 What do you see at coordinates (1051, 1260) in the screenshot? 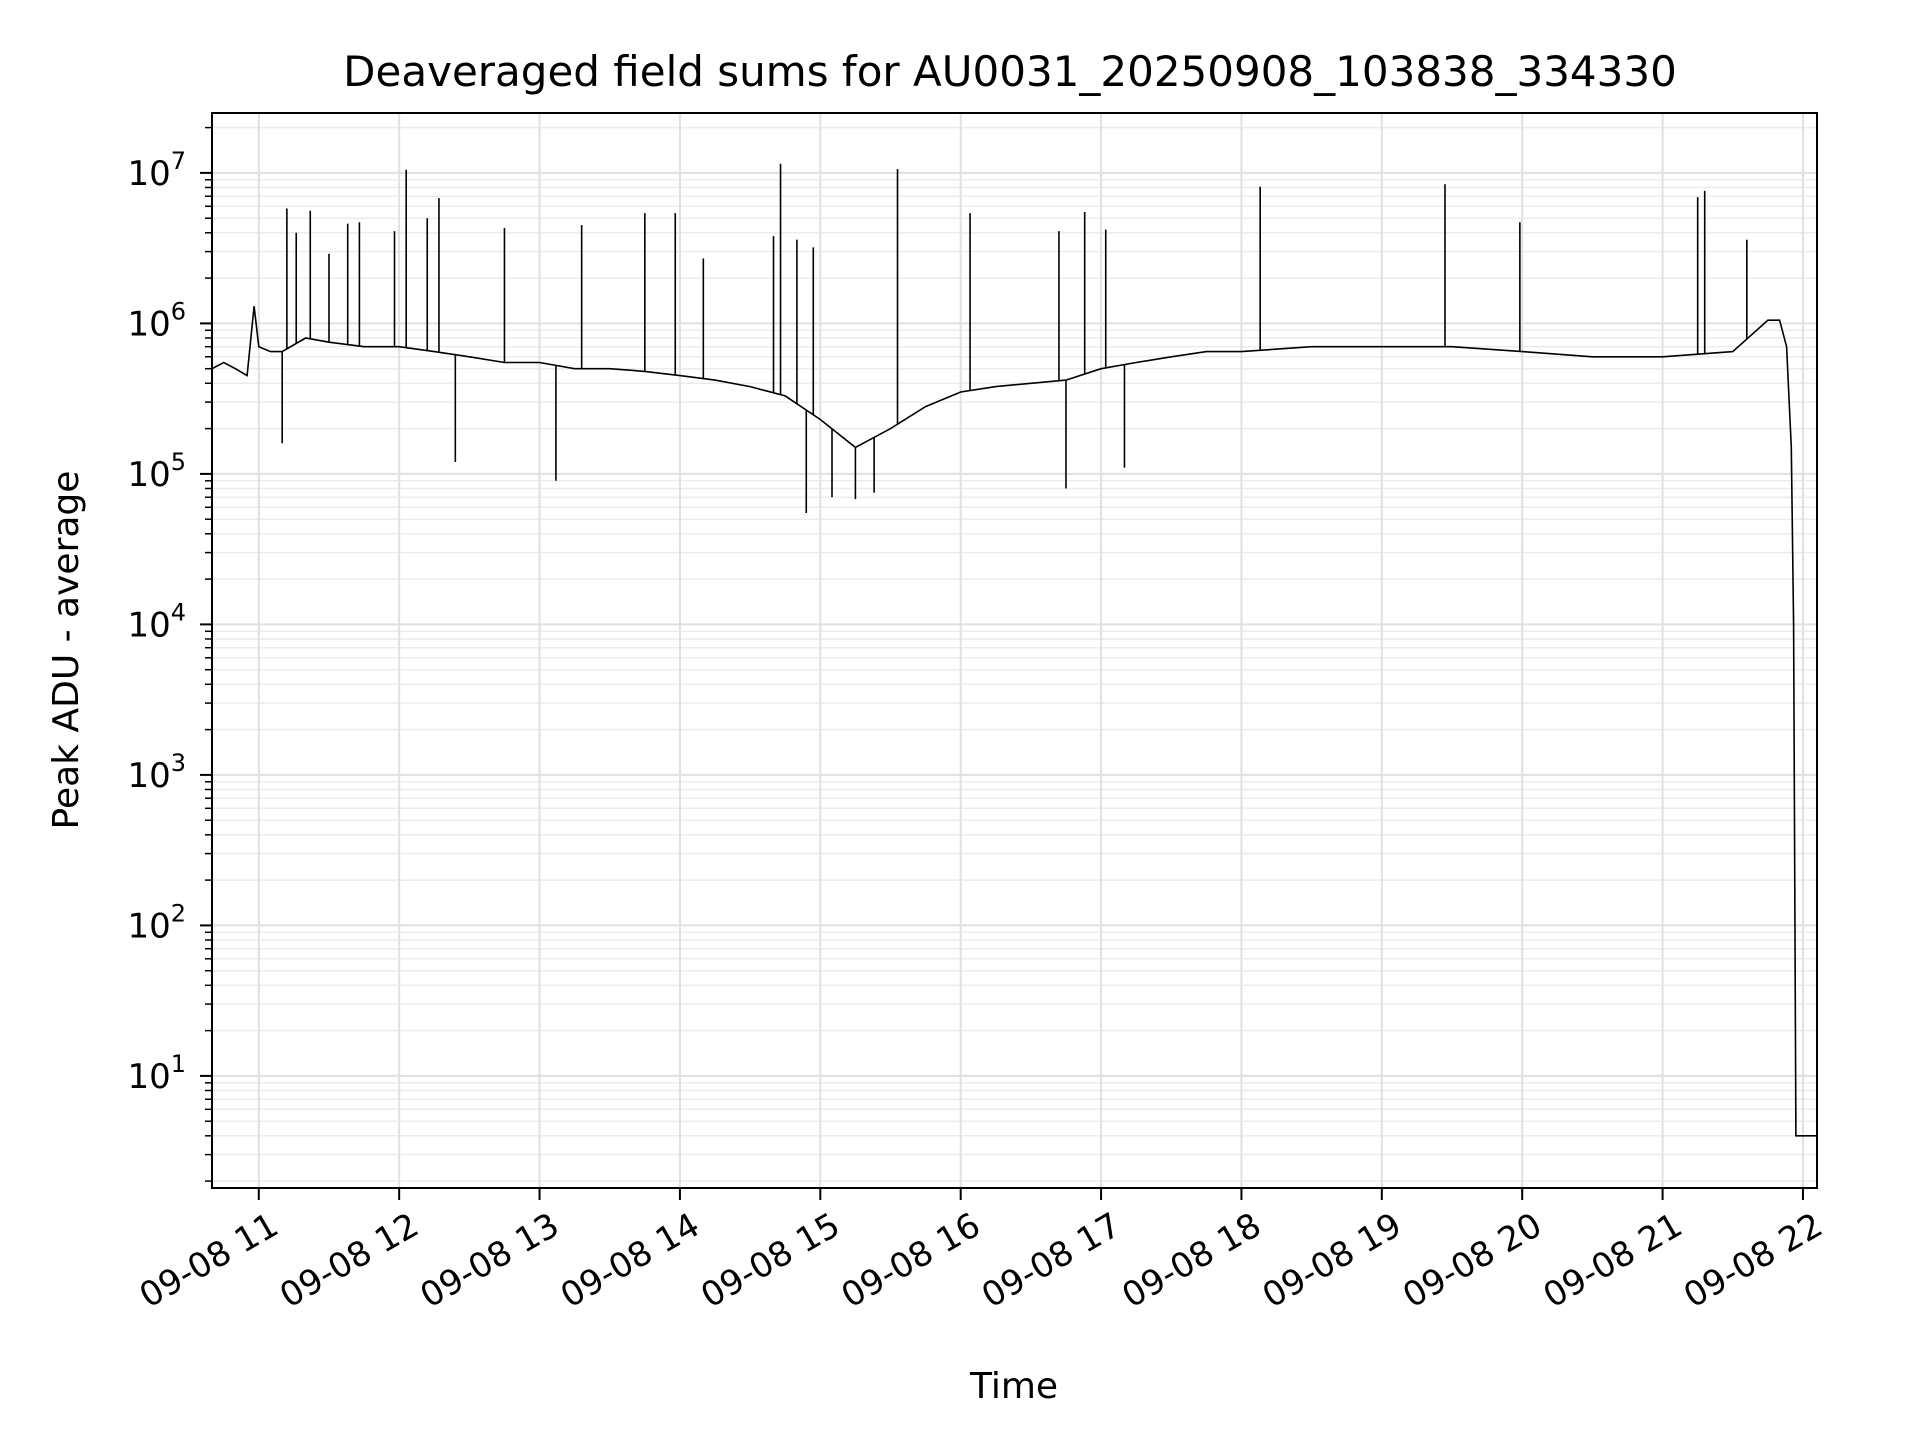
I see `x-tick-label: 09-08 17` at bounding box center [1051, 1260].